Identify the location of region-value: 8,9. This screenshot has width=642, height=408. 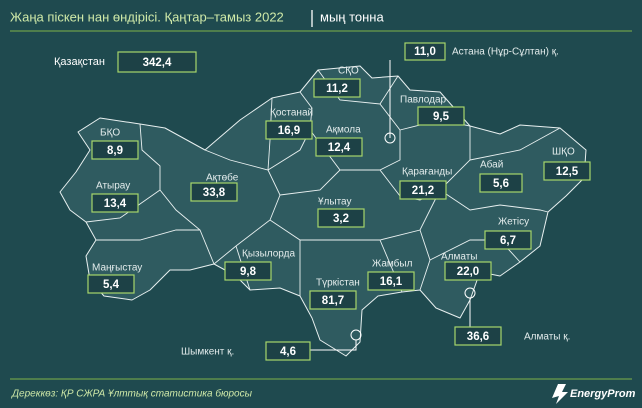
(115, 151).